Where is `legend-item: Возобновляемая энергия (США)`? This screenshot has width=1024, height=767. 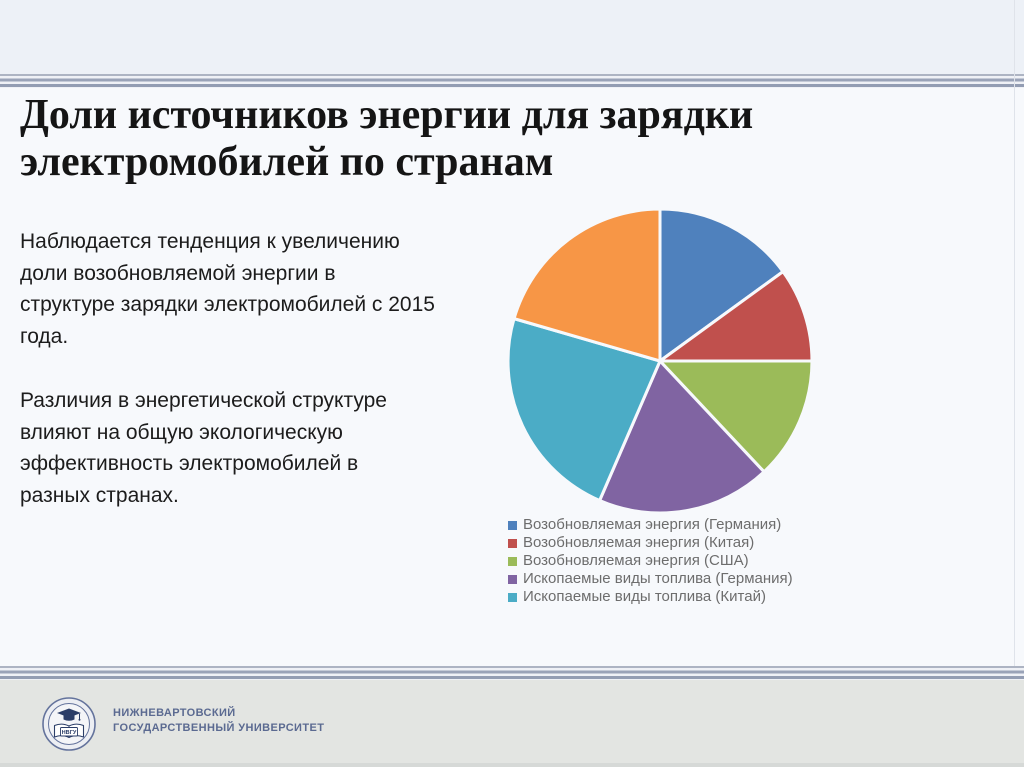
legend-item: Возобновляемая энергия (США) is located at coordinates (672, 561).